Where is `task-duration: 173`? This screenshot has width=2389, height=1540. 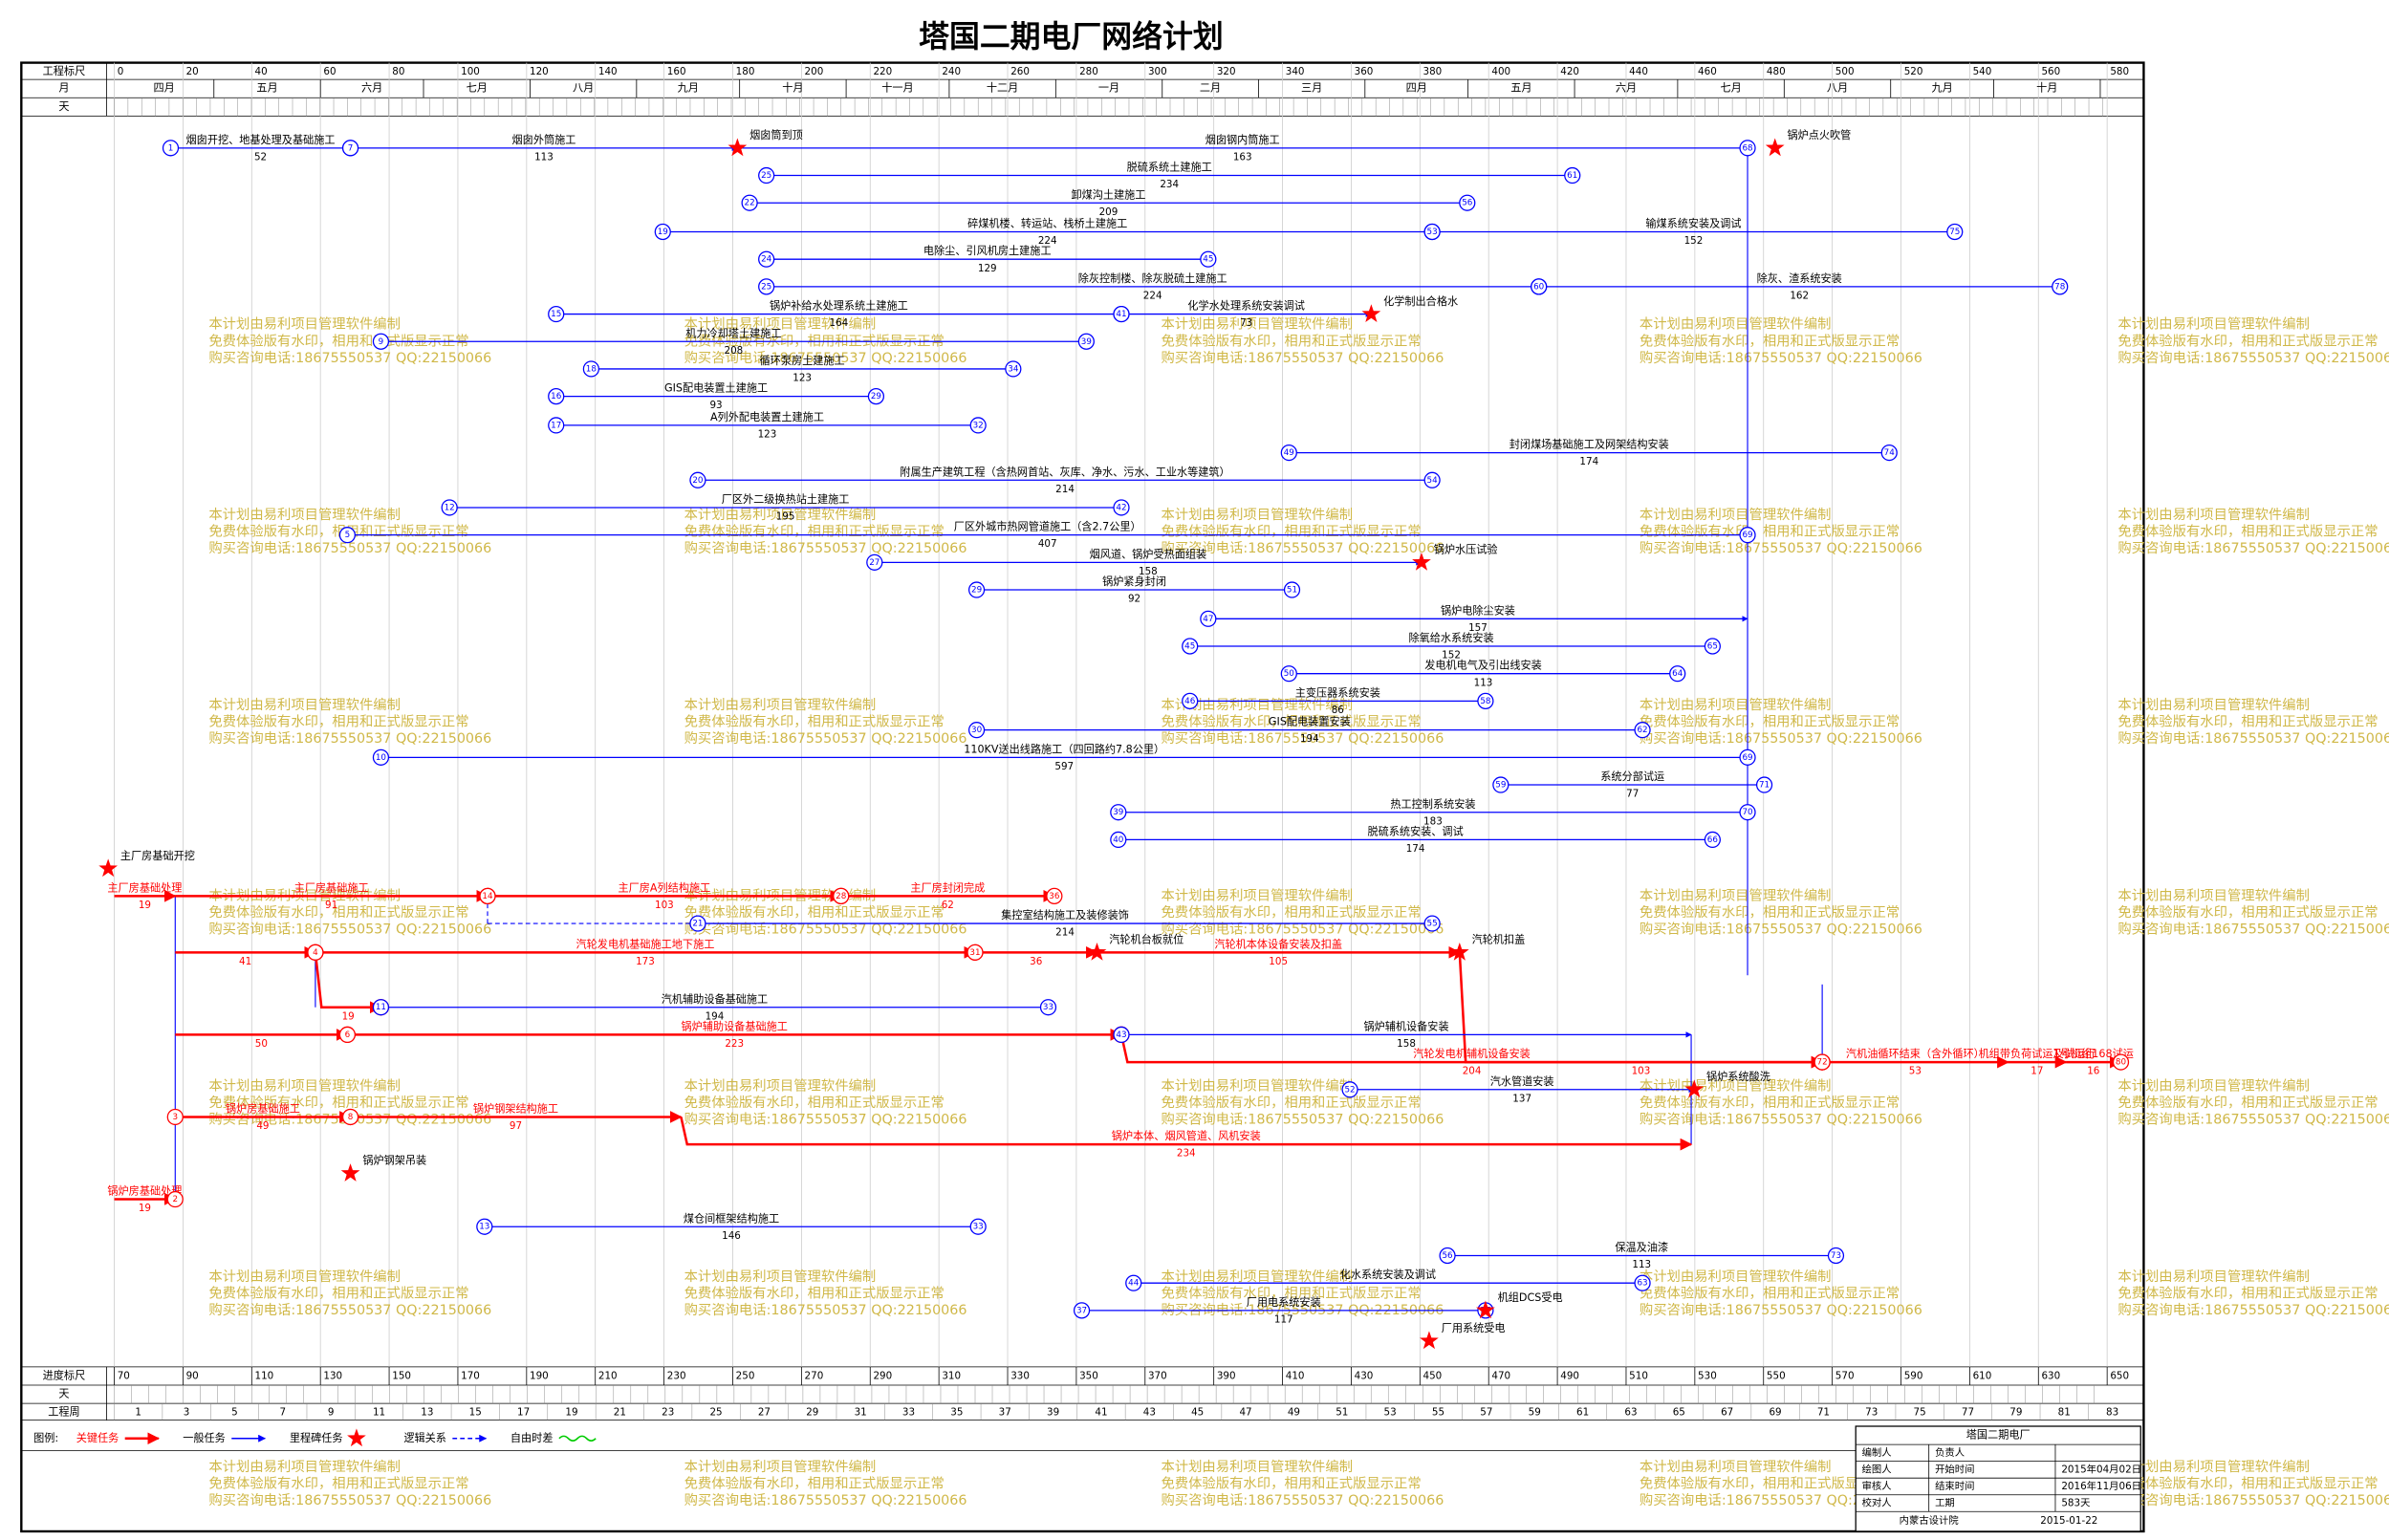 task-duration: 173 is located at coordinates (645, 962).